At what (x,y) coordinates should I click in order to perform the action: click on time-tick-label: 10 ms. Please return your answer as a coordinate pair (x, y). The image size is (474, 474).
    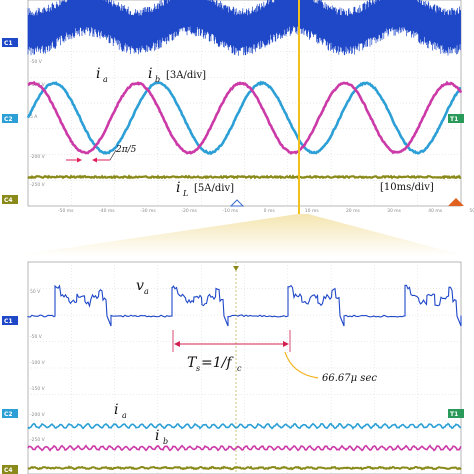
    Looking at the image, I should click on (312, 211).